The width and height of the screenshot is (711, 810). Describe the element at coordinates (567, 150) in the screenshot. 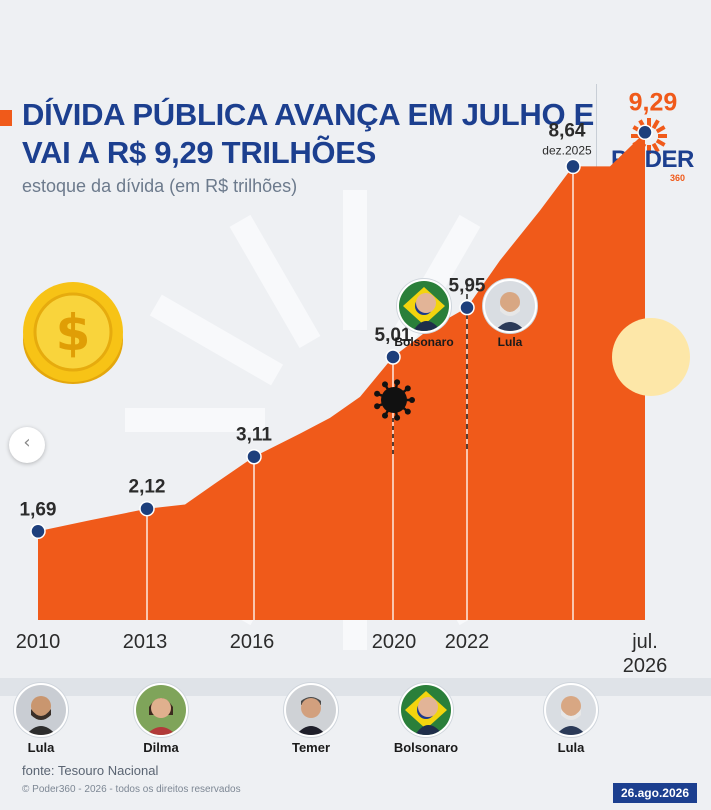

I see `data-note: dez.2025` at that location.